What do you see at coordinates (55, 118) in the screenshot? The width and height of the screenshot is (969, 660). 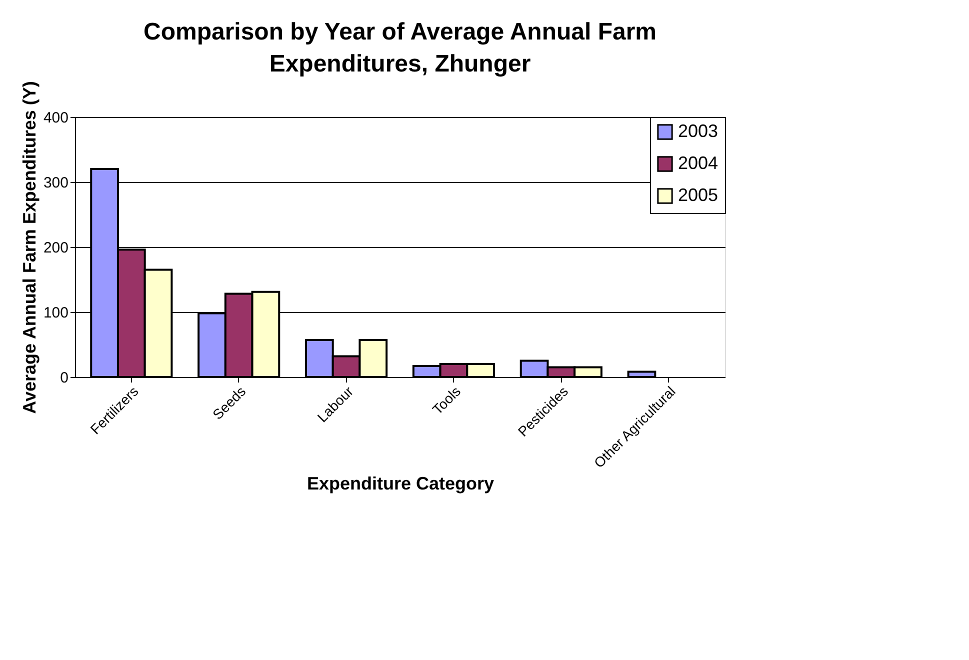 I see `y-tick-label: 400` at bounding box center [55, 118].